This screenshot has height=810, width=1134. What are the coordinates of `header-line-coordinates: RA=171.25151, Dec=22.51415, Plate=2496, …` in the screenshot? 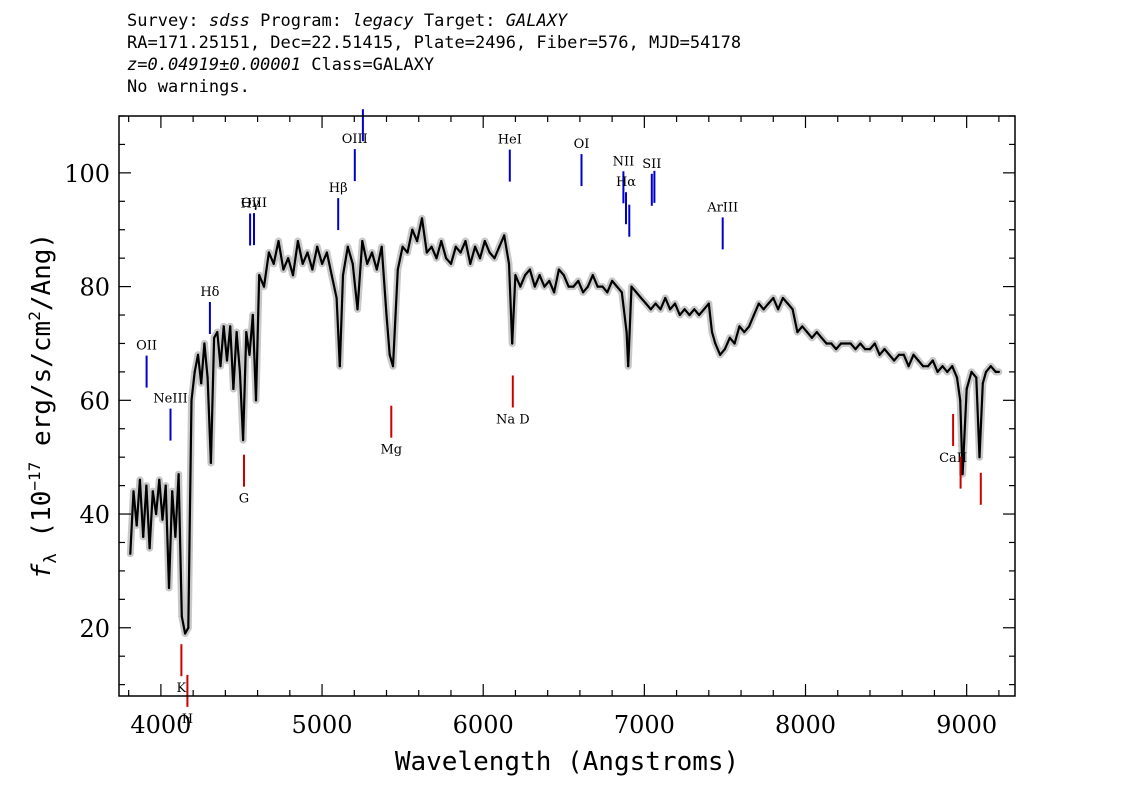 It's located at (434, 43).